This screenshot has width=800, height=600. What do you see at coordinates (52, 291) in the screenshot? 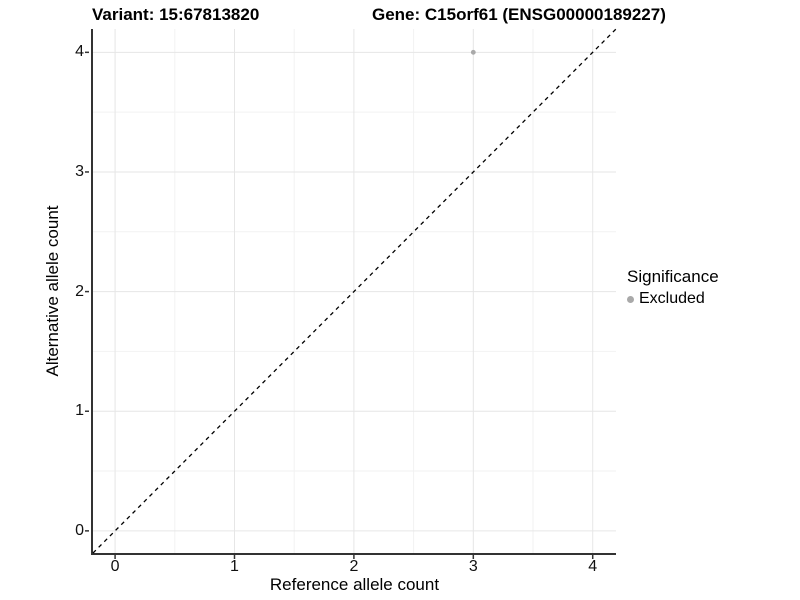
I see `y-axis-title: Alternative allele count` at bounding box center [52, 291].